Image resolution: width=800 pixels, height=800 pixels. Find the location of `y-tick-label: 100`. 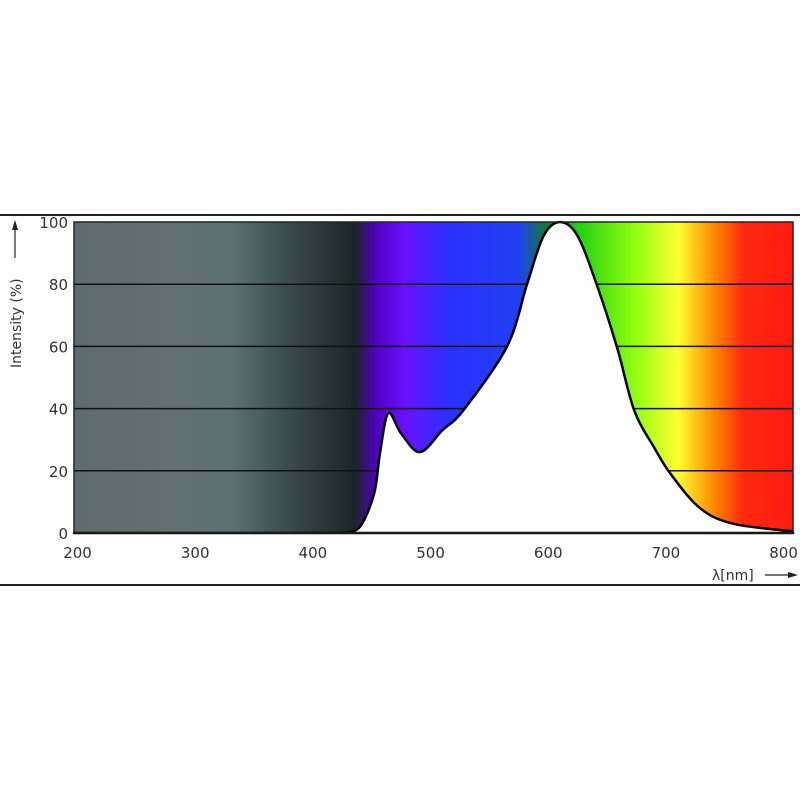

y-tick-label: 100 is located at coordinates (53, 223).